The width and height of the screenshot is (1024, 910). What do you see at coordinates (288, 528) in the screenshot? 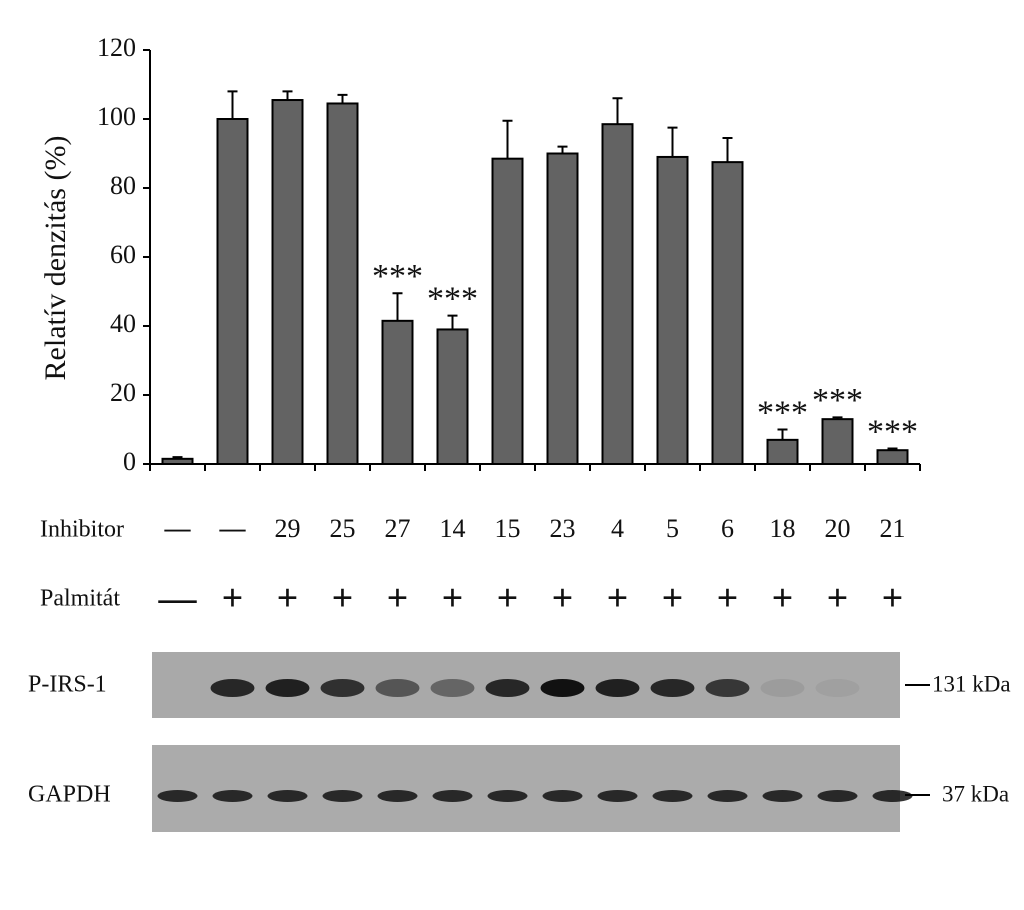
I see `inhibitor-label: 29` at bounding box center [288, 528].